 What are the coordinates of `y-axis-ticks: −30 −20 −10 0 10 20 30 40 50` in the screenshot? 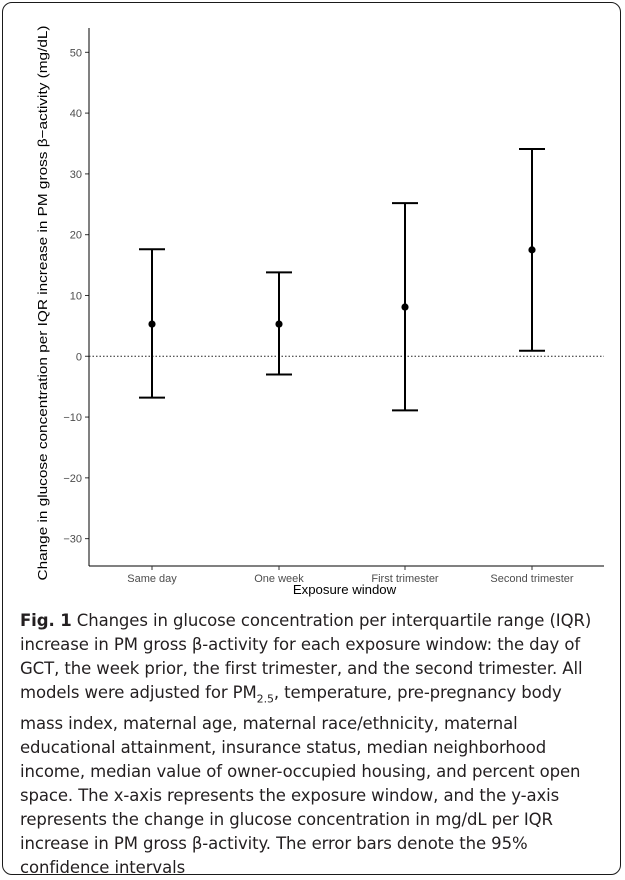 It's located at (76, 296).